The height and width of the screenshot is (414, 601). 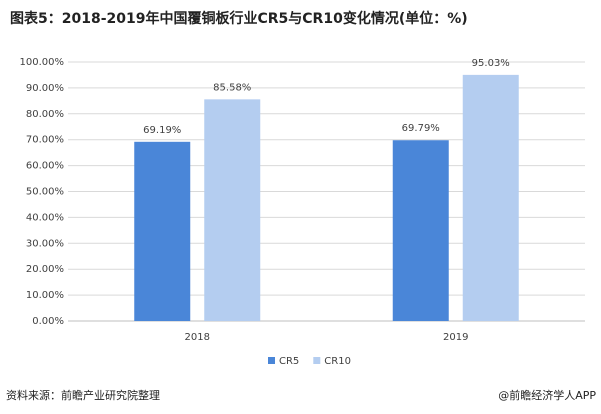 I want to click on source-note: 资料来源：前瞻产业研究院整理, so click(x=83, y=395).